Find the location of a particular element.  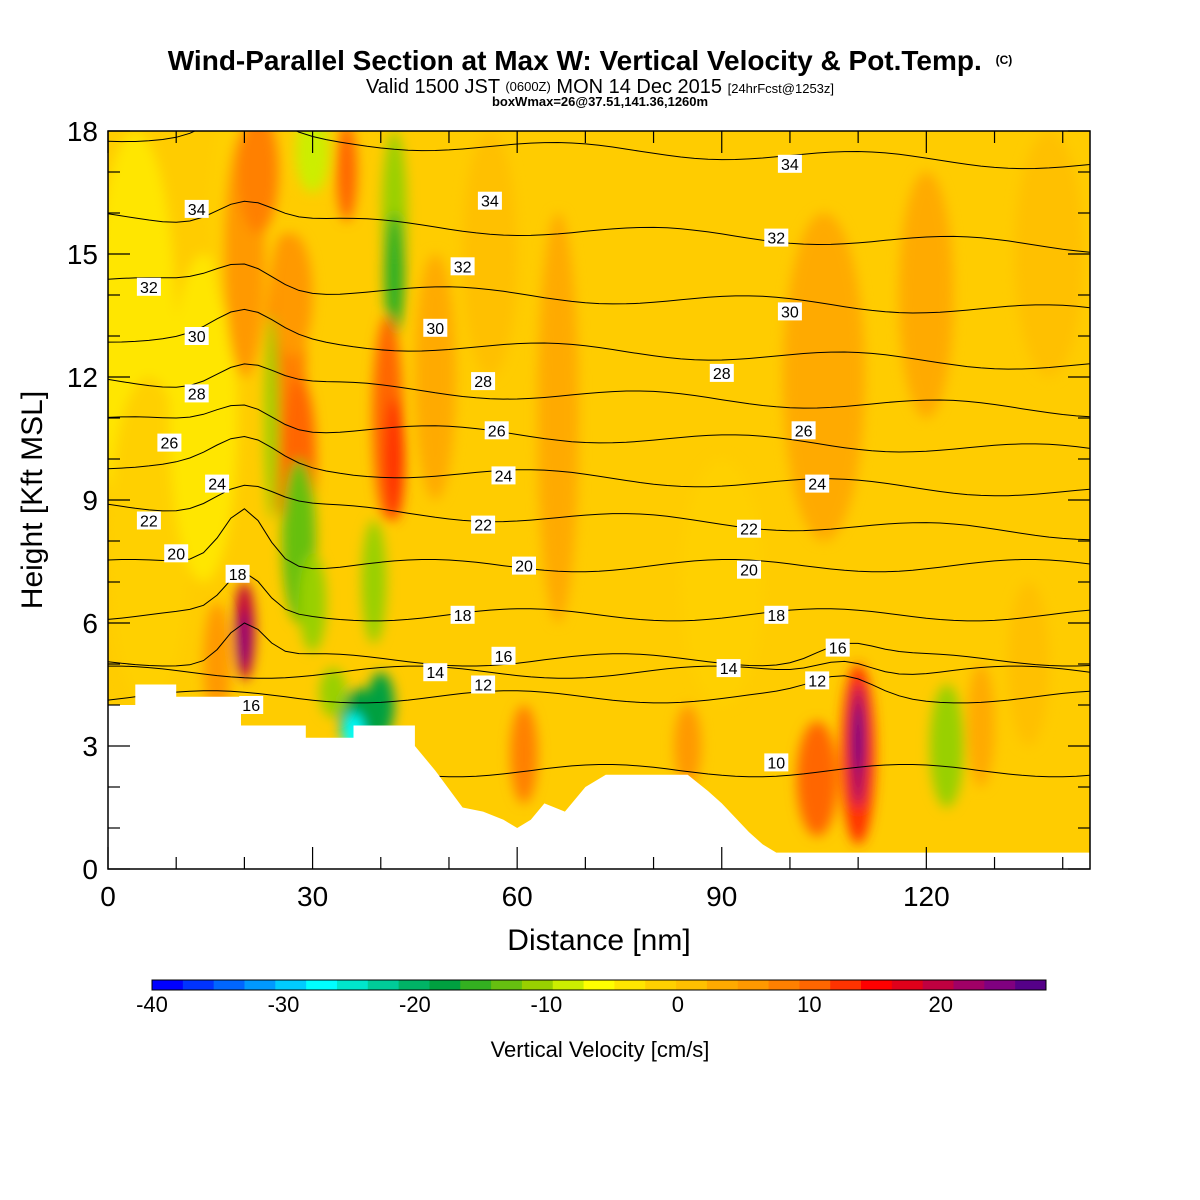

valid-date: MON 14 Dec 2015 is located at coordinates (639, 87).